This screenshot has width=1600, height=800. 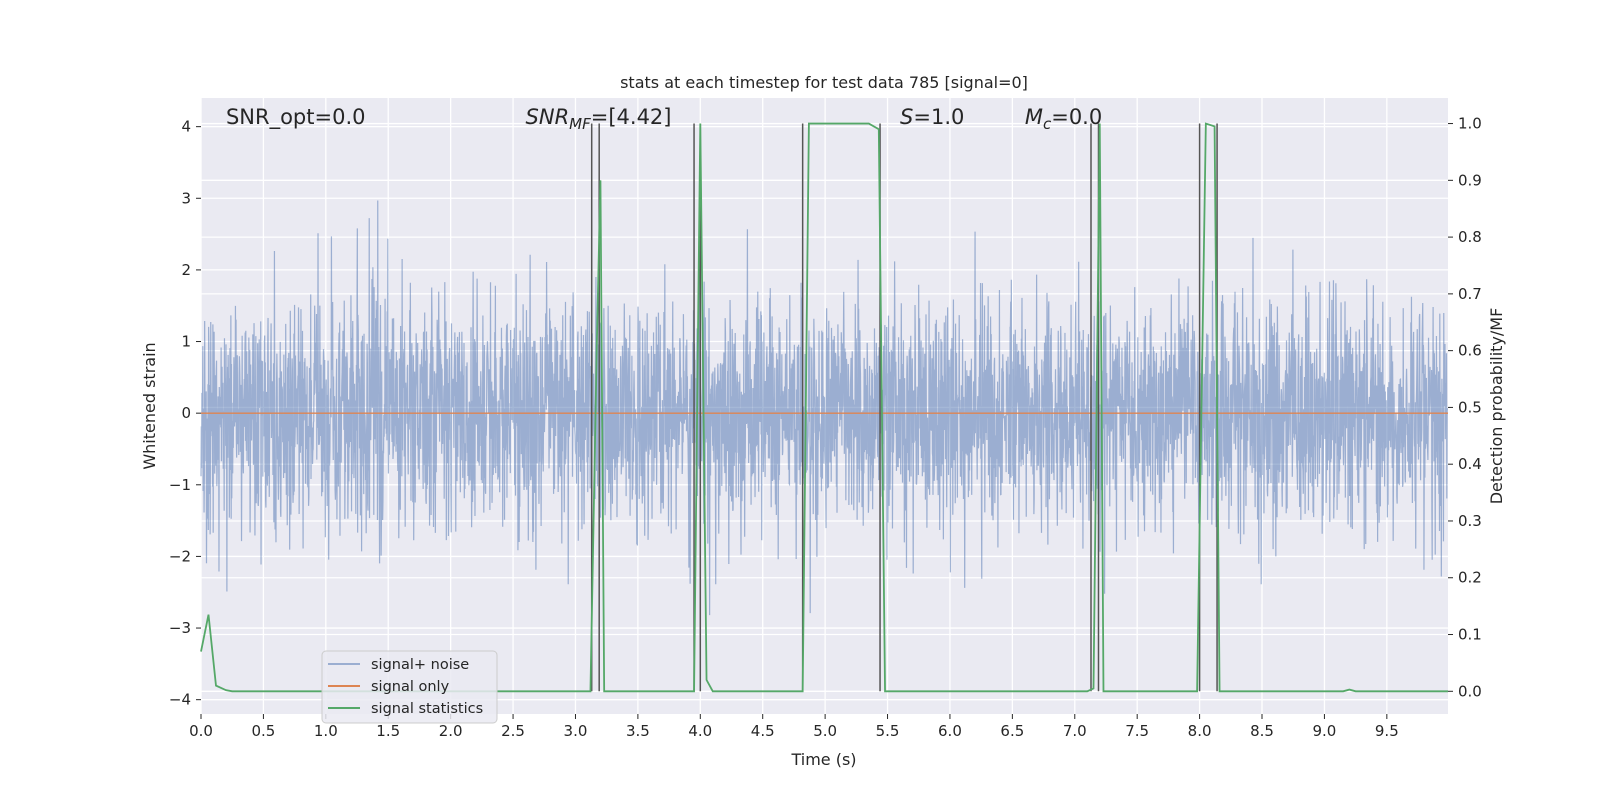 I want to click on legend-label-signal-only: signal only, so click(x=410, y=687).